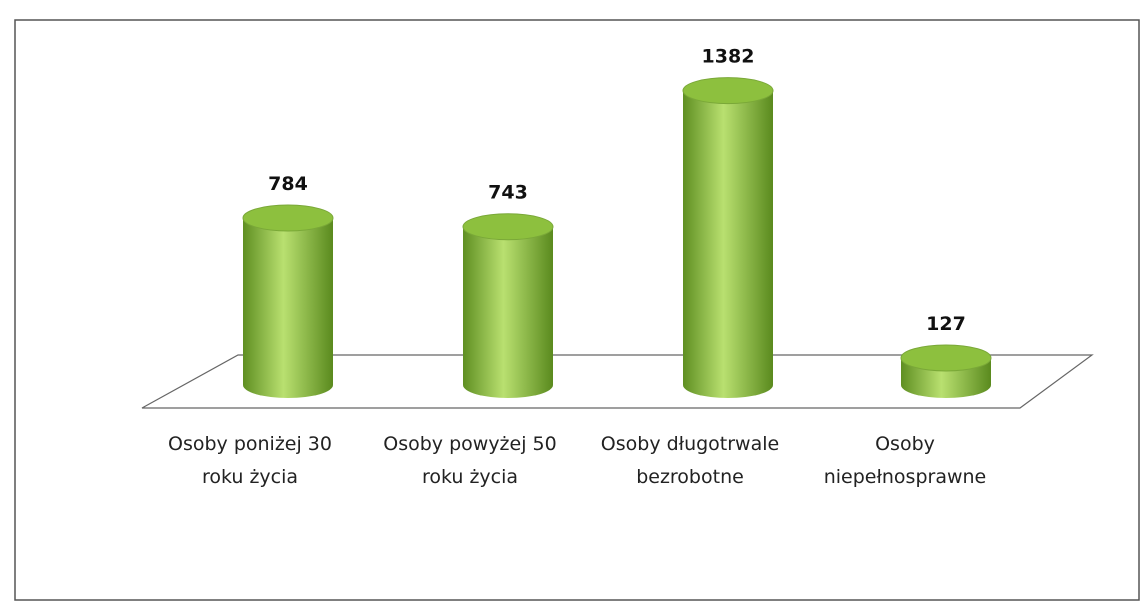  I want to click on value-label: 1382, so click(728, 57).